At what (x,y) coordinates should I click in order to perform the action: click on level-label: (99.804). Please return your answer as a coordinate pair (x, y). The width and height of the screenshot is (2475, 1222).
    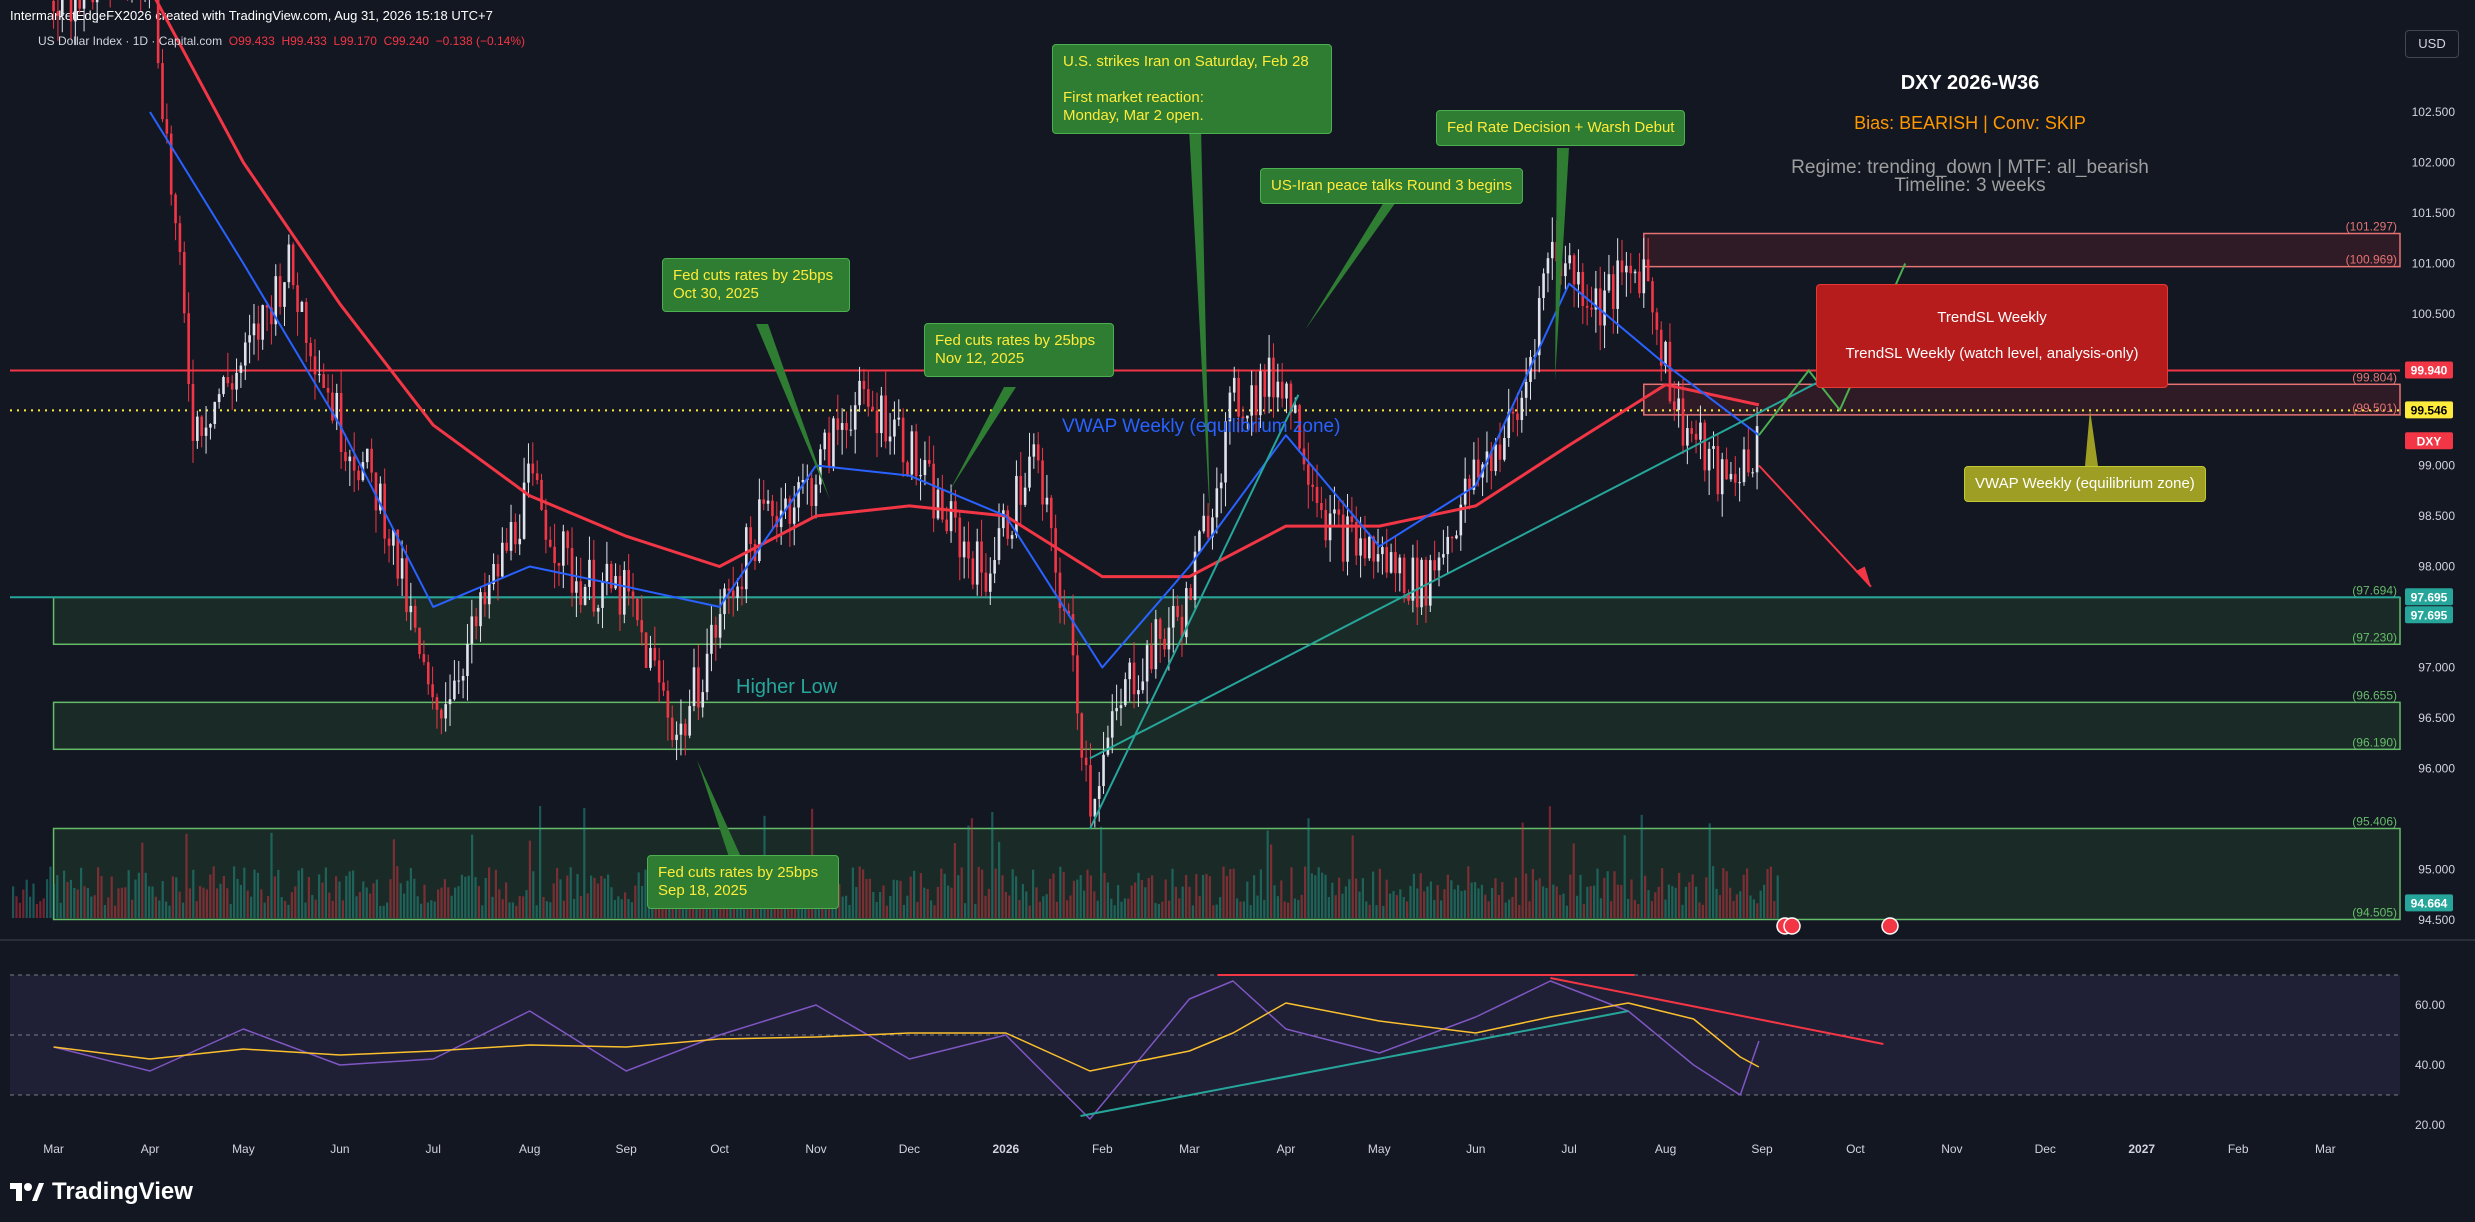
    Looking at the image, I should click on (2374, 377).